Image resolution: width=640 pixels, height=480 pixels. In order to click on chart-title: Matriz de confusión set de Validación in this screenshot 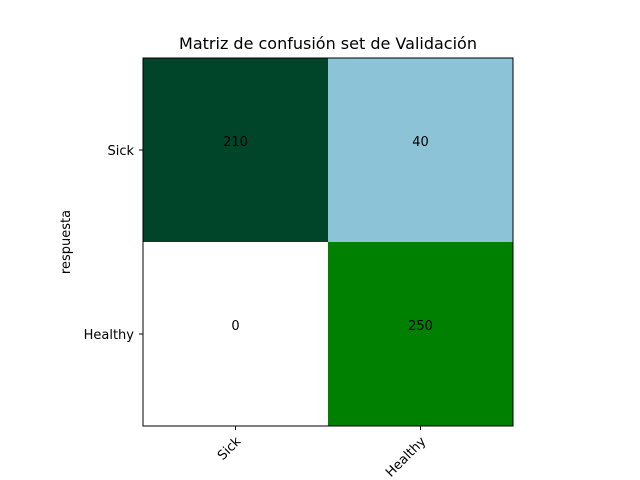, I will do `click(328, 43)`.